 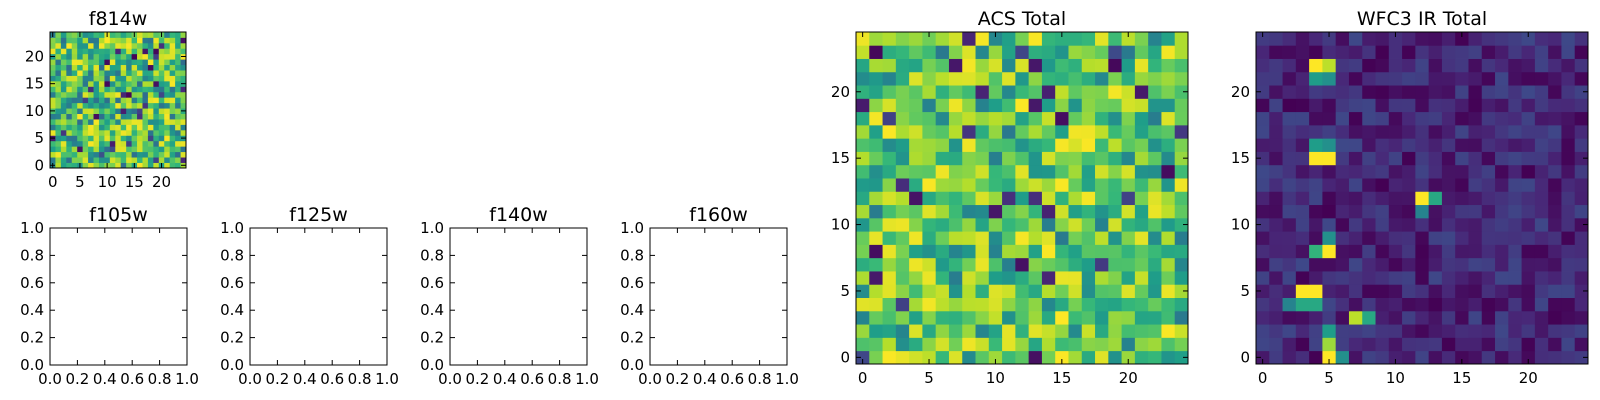 I want to click on x-tick-label: 0.4, so click(x=505, y=379).